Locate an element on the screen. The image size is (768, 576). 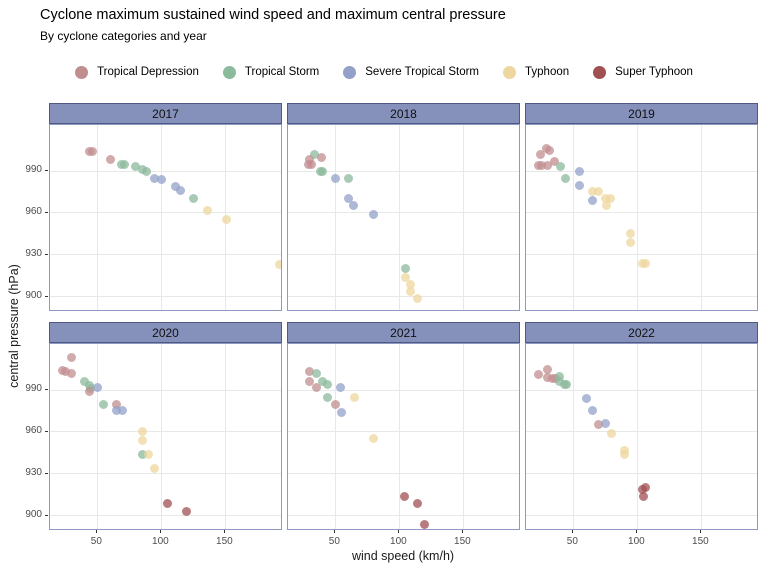
legend-dot-icon is located at coordinates (229, 72).